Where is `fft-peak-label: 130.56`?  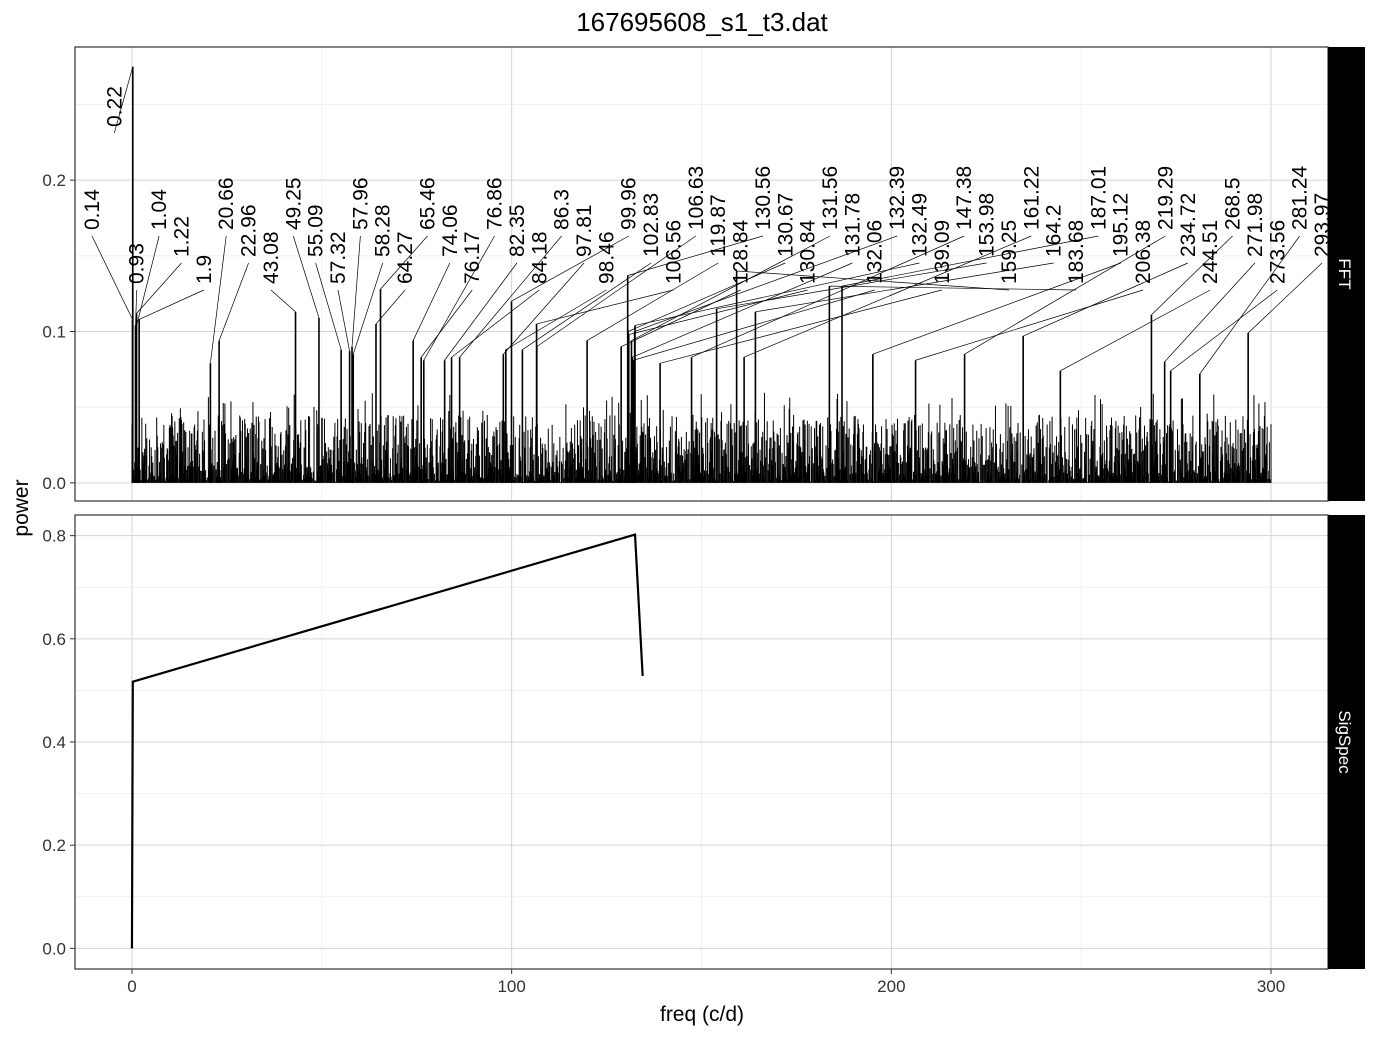 fft-peak-label: 130.56 is located at coordinates (763, 198).